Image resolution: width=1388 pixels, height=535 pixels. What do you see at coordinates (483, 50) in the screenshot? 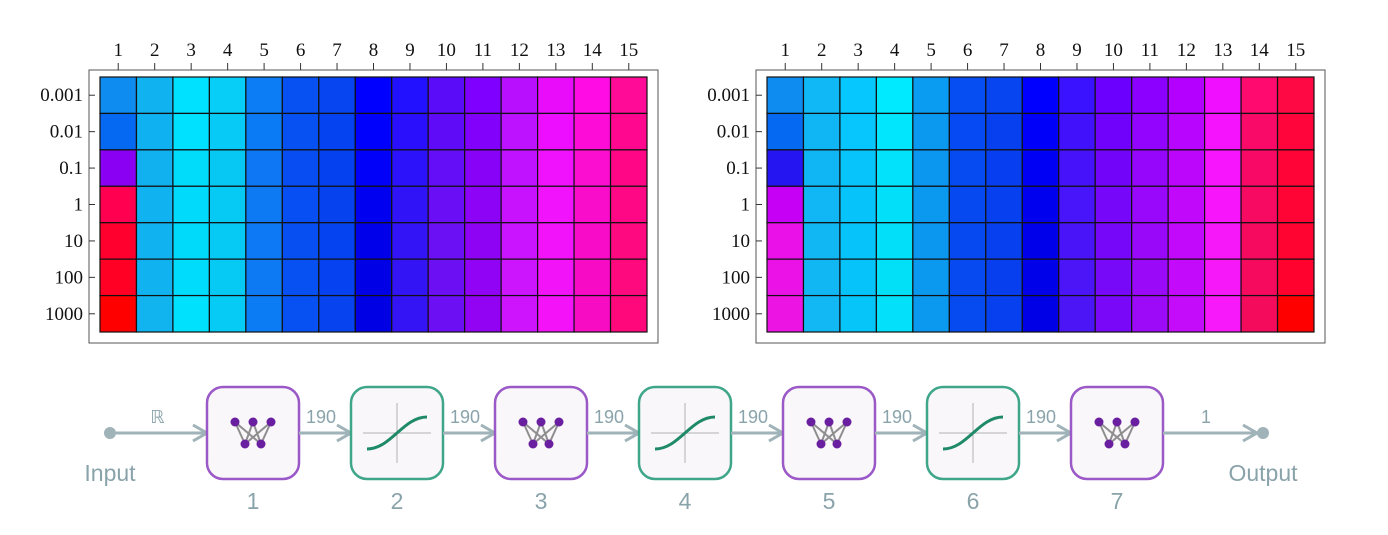
I see `x-tick-label: 11` at bounding box center [483, 50].